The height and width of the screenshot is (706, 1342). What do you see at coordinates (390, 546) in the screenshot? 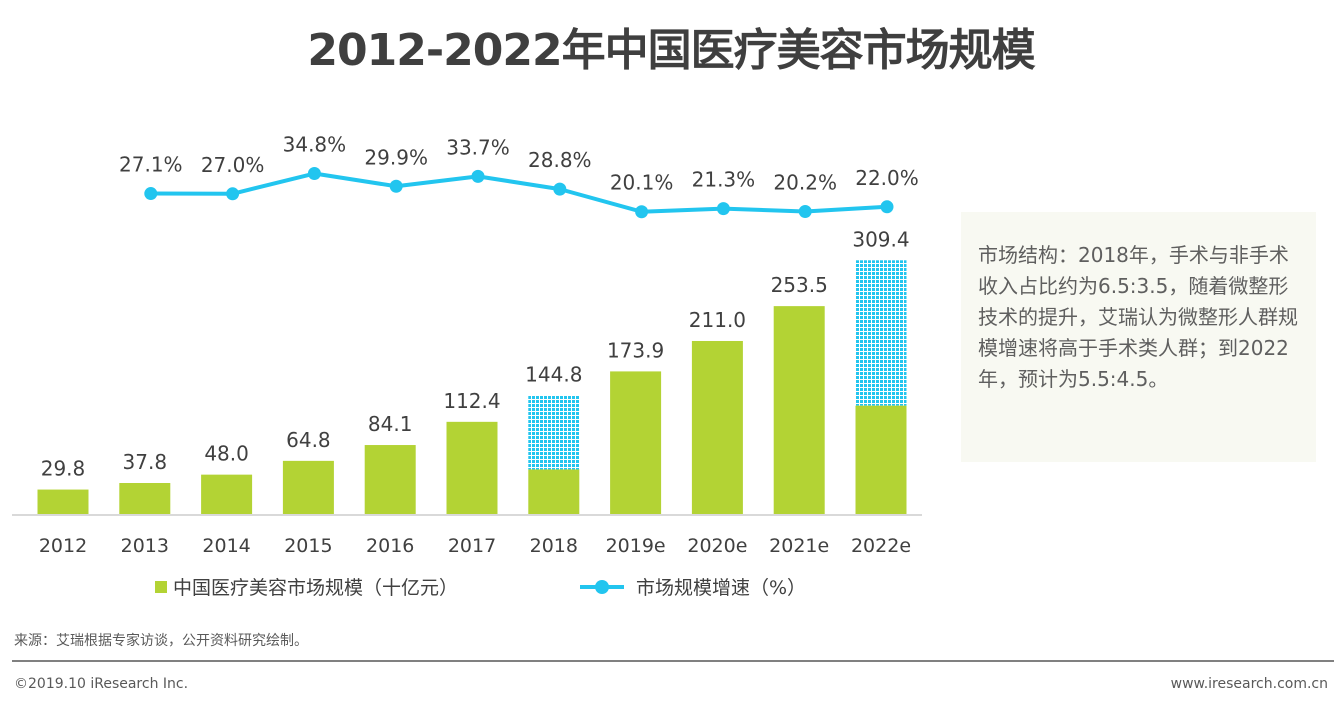
I see `x-tick-label: 2016` at bounding box center [390, 546].